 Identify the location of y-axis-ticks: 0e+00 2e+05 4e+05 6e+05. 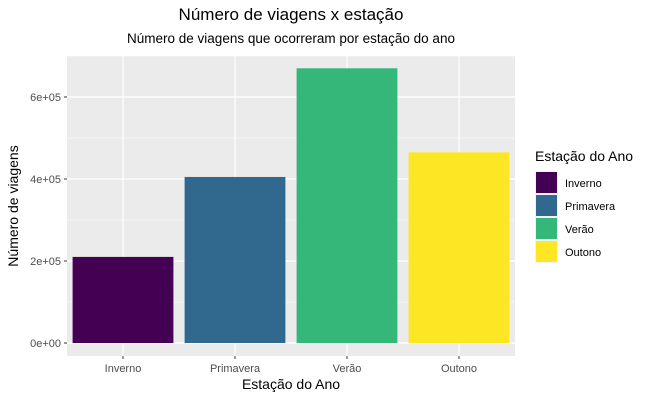
(48, 221).